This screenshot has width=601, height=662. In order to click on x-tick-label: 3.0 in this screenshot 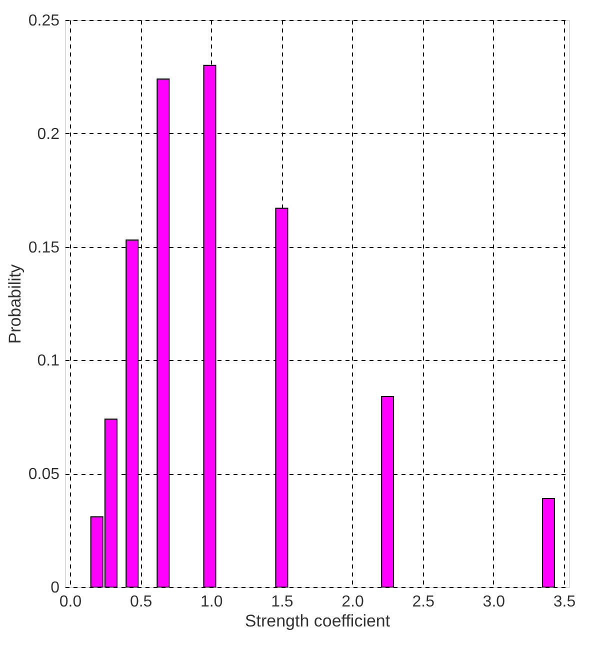, I will do `click(494, 602)`.